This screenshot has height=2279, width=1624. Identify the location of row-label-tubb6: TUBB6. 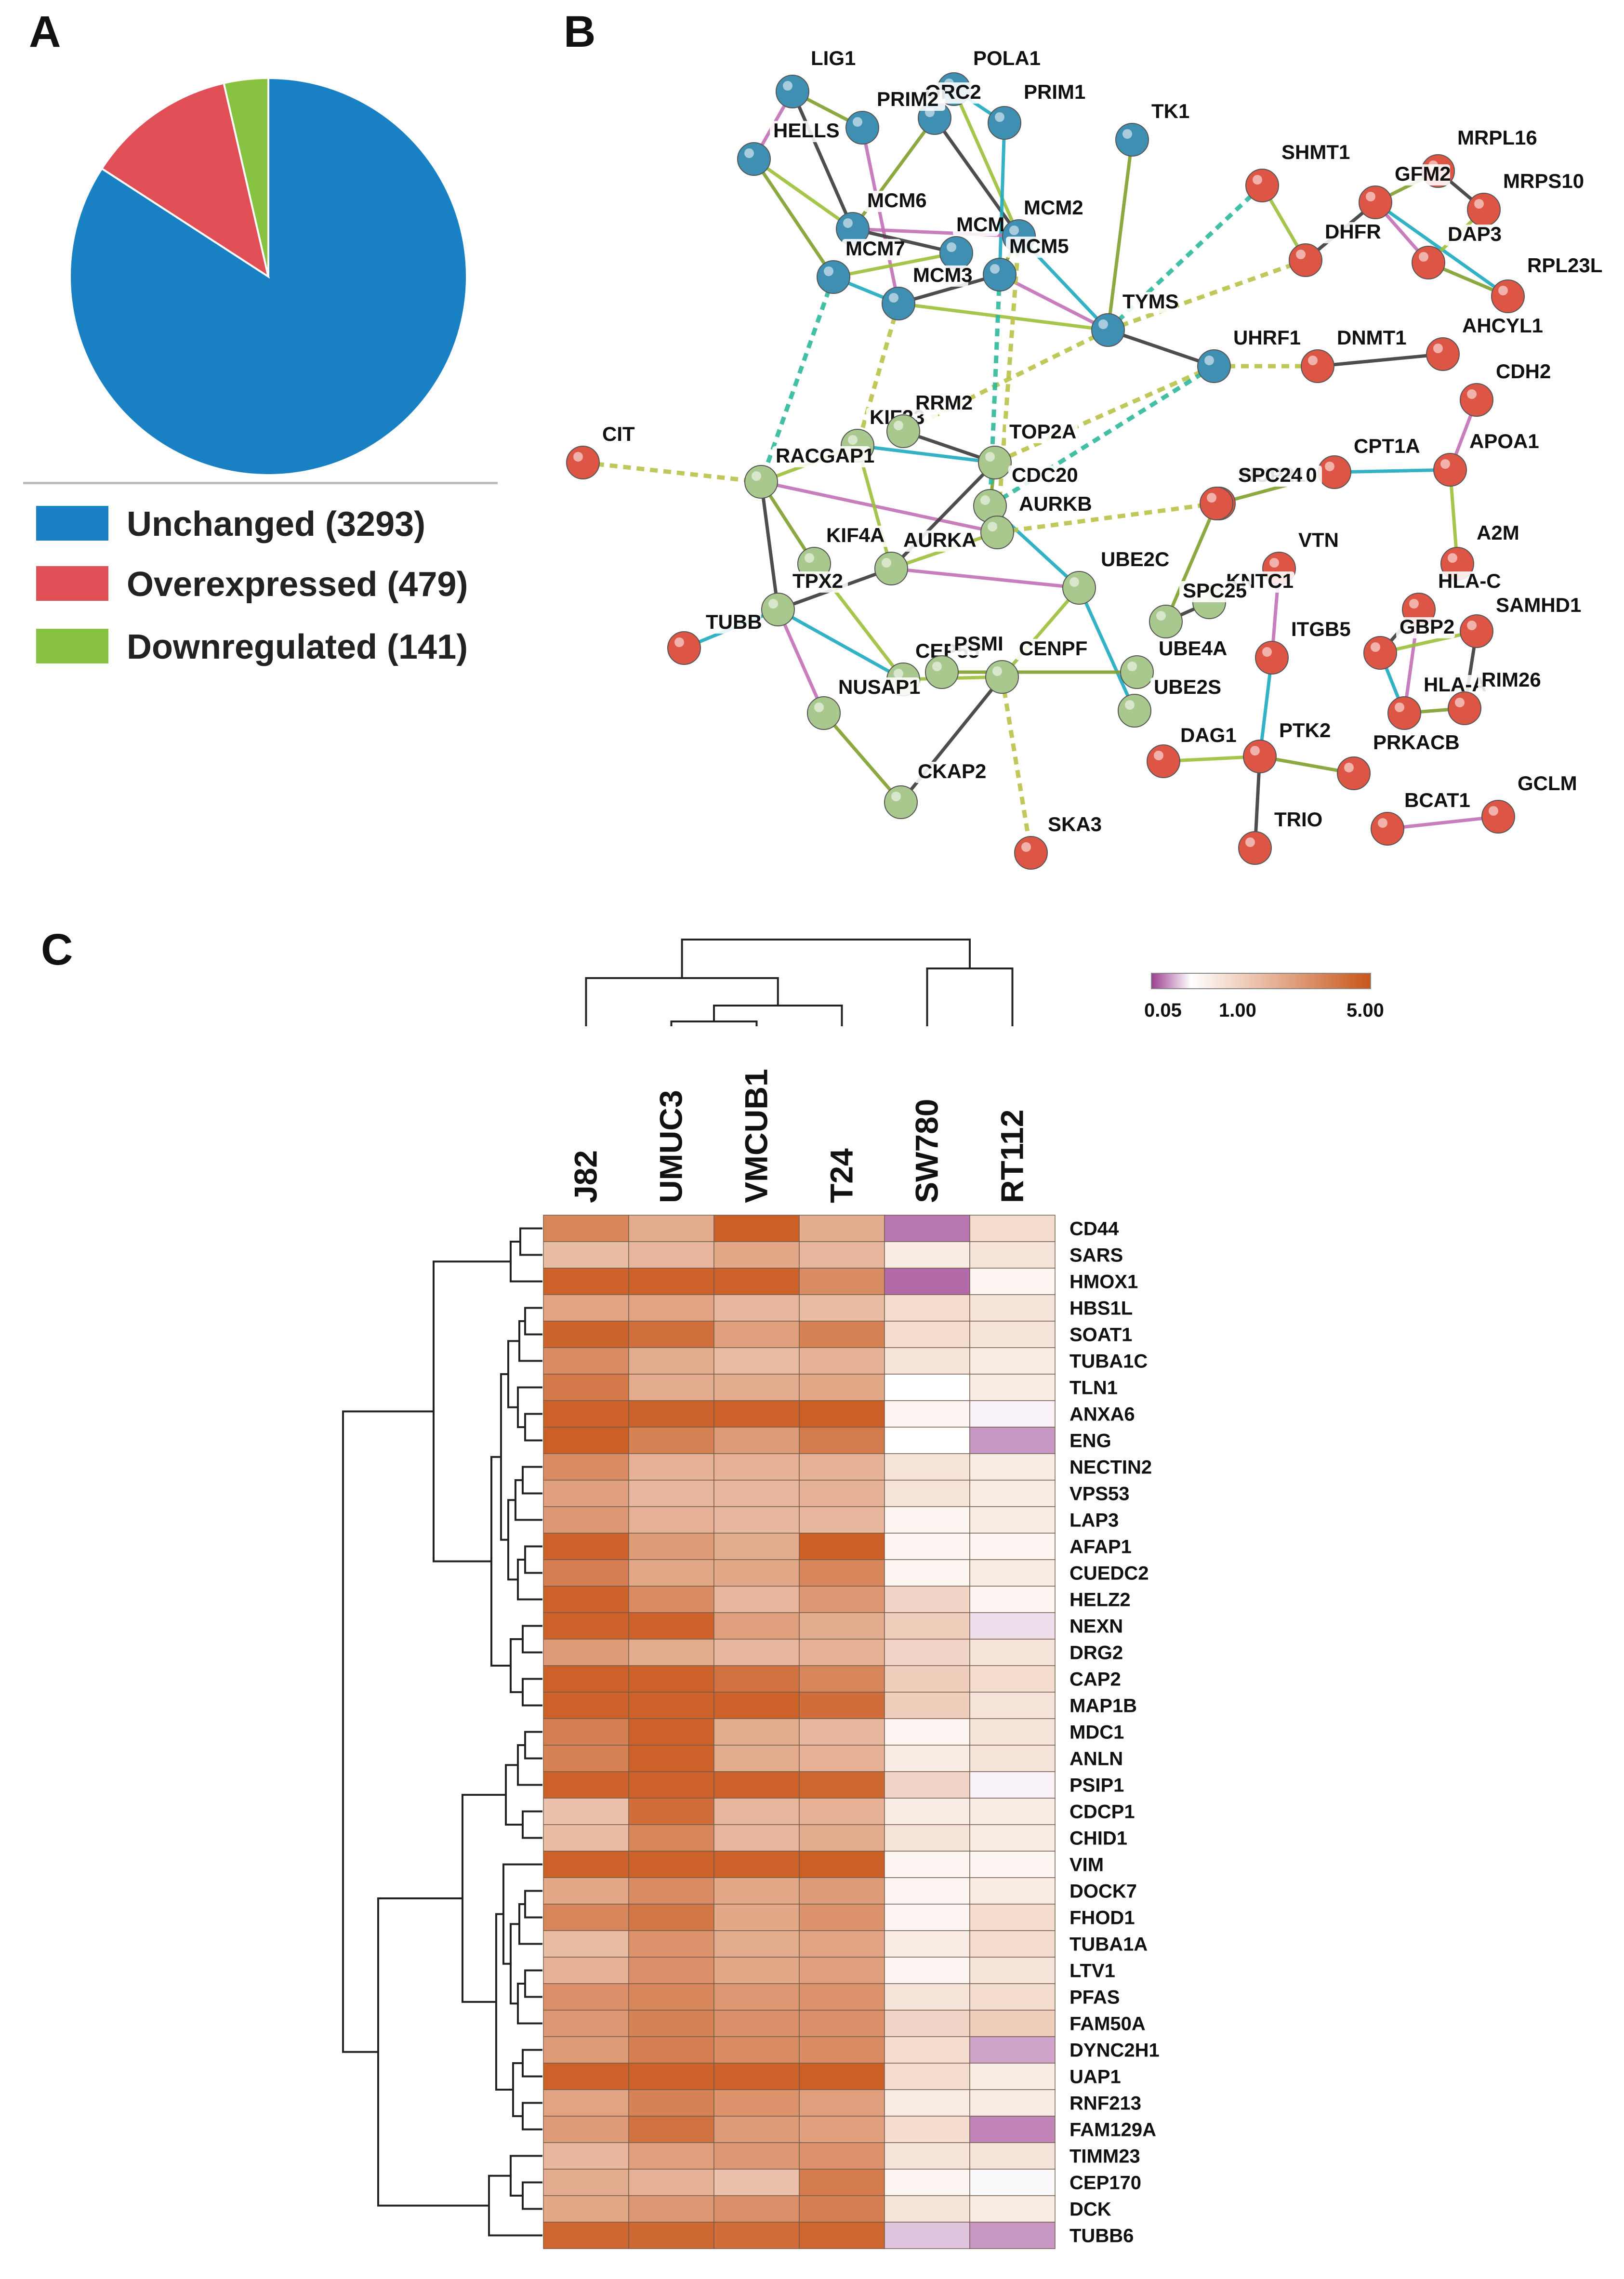
(1101, 2236).